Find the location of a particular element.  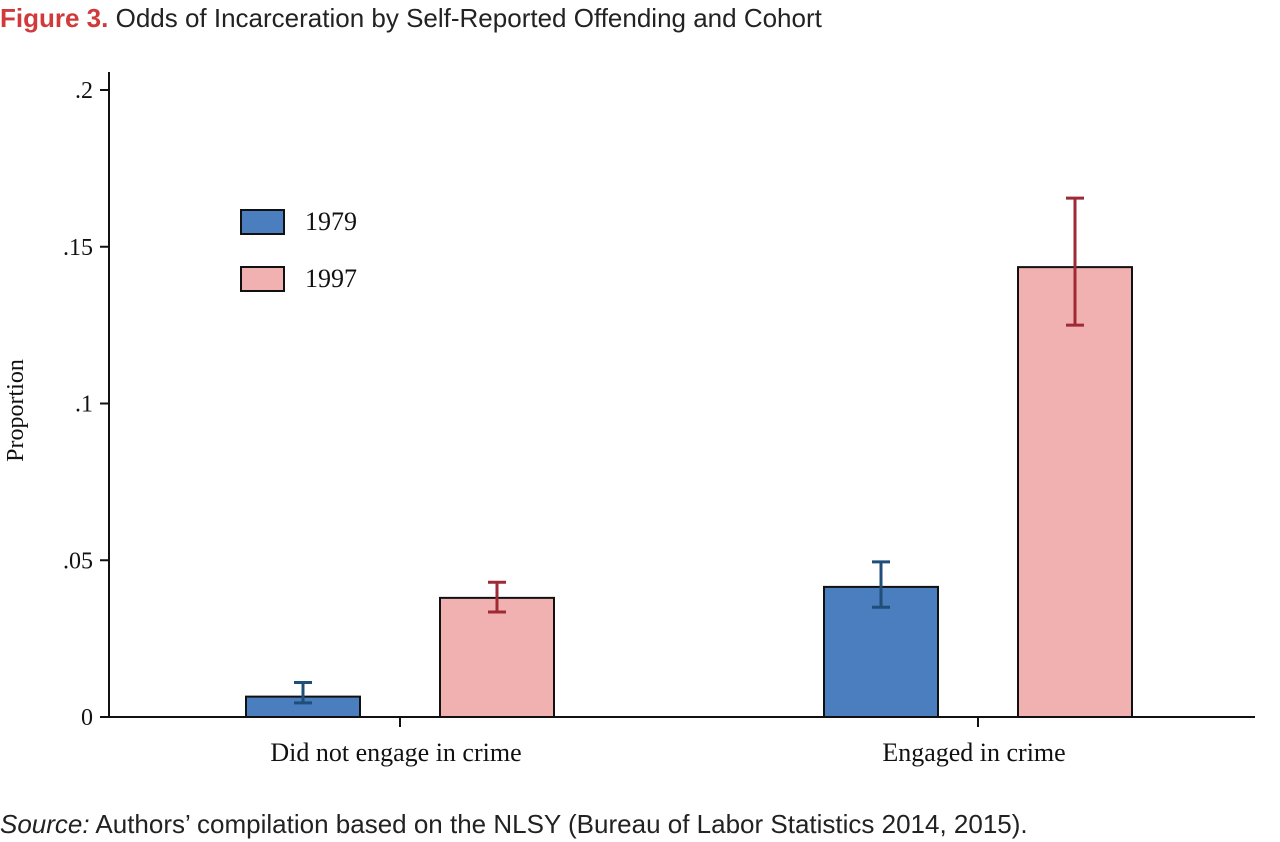

legend-swatch-1997 is located at coordinates (262, 279).